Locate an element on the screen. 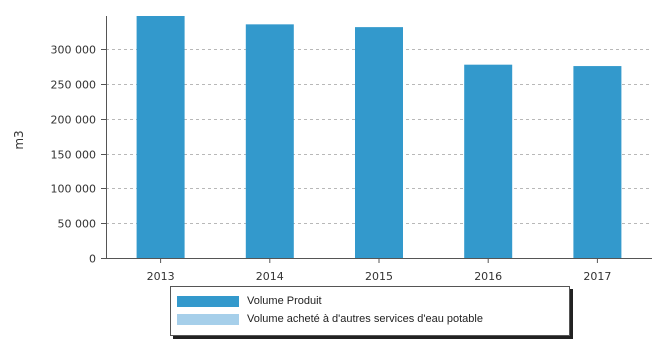  legend-swatch-volume-produit is located at coordinates (208, 301).